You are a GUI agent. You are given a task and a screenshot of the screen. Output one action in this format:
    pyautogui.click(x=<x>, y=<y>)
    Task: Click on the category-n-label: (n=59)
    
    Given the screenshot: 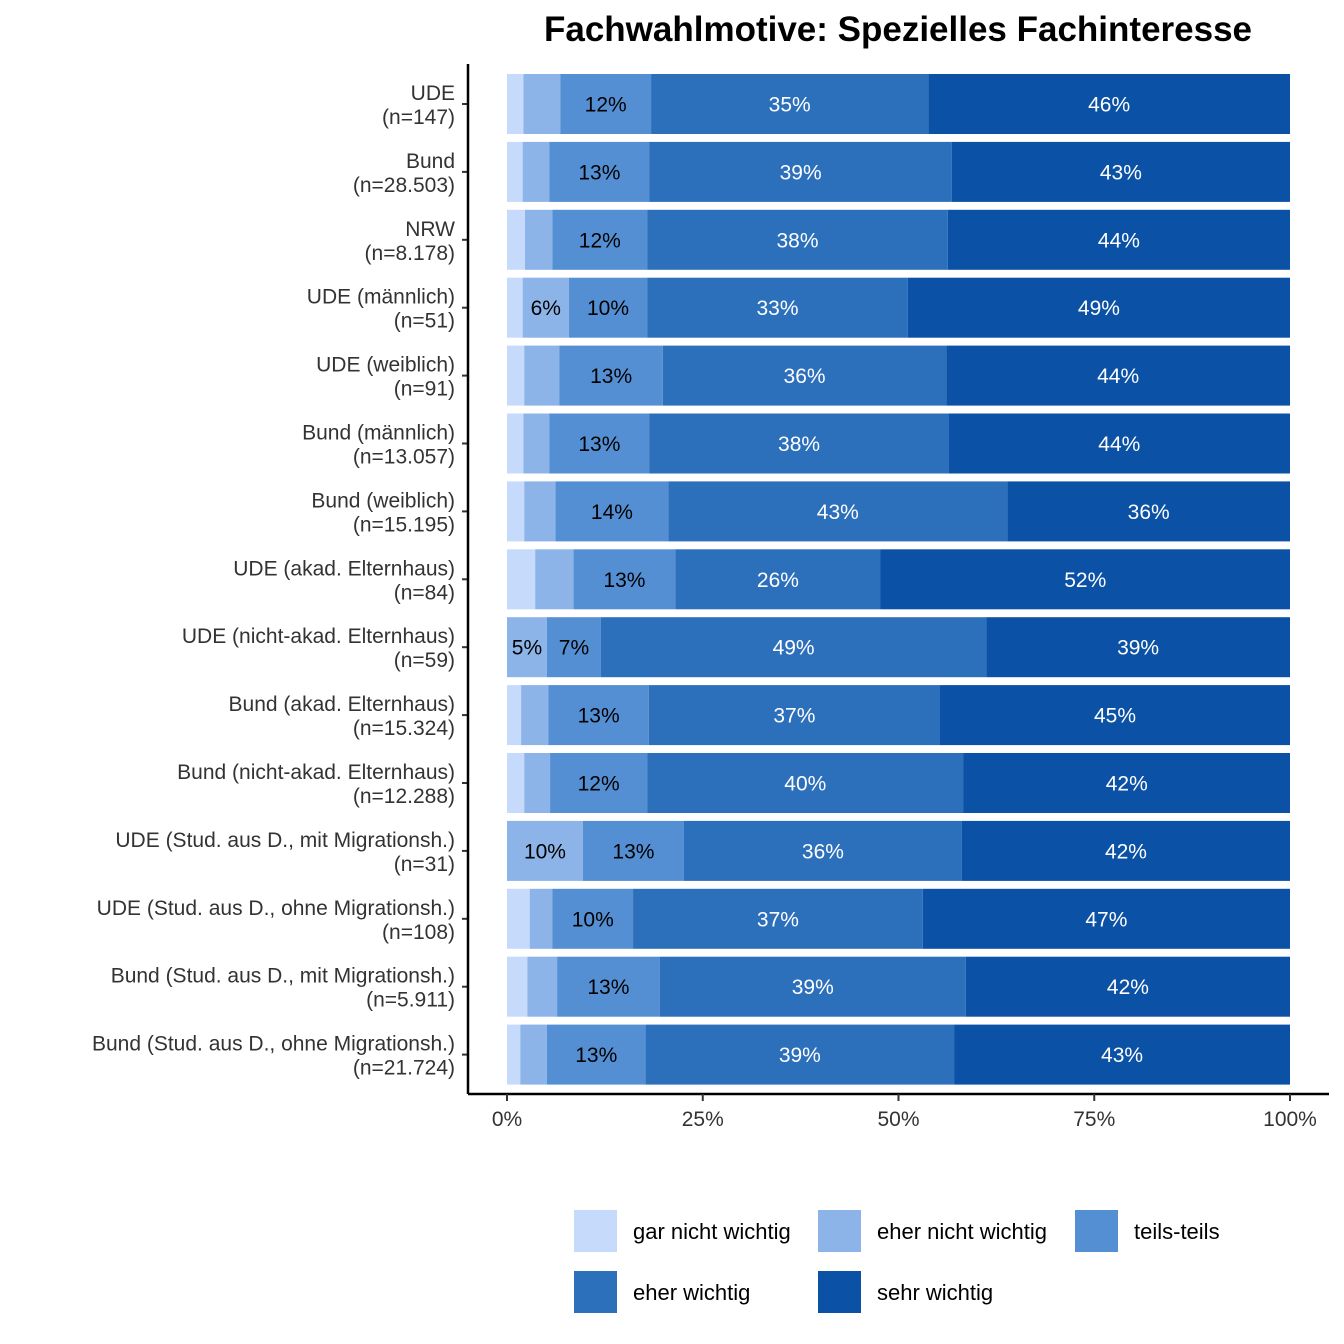 What is the action you would take?
    pyautogui.click(x=424, y=660)
    